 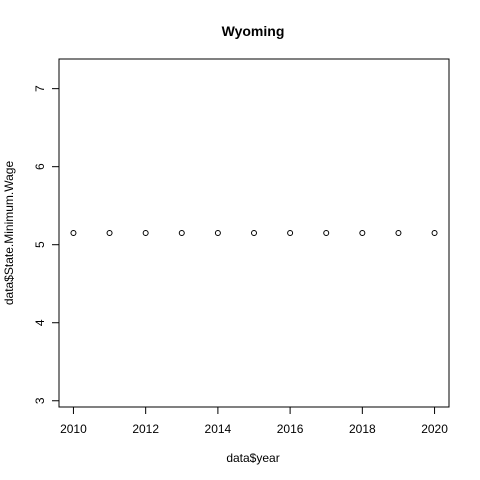 What do you see at coordinates (218, 429) in the screenshot?
I see `x-tick-label: 2014` at bounding box center [218, 429].